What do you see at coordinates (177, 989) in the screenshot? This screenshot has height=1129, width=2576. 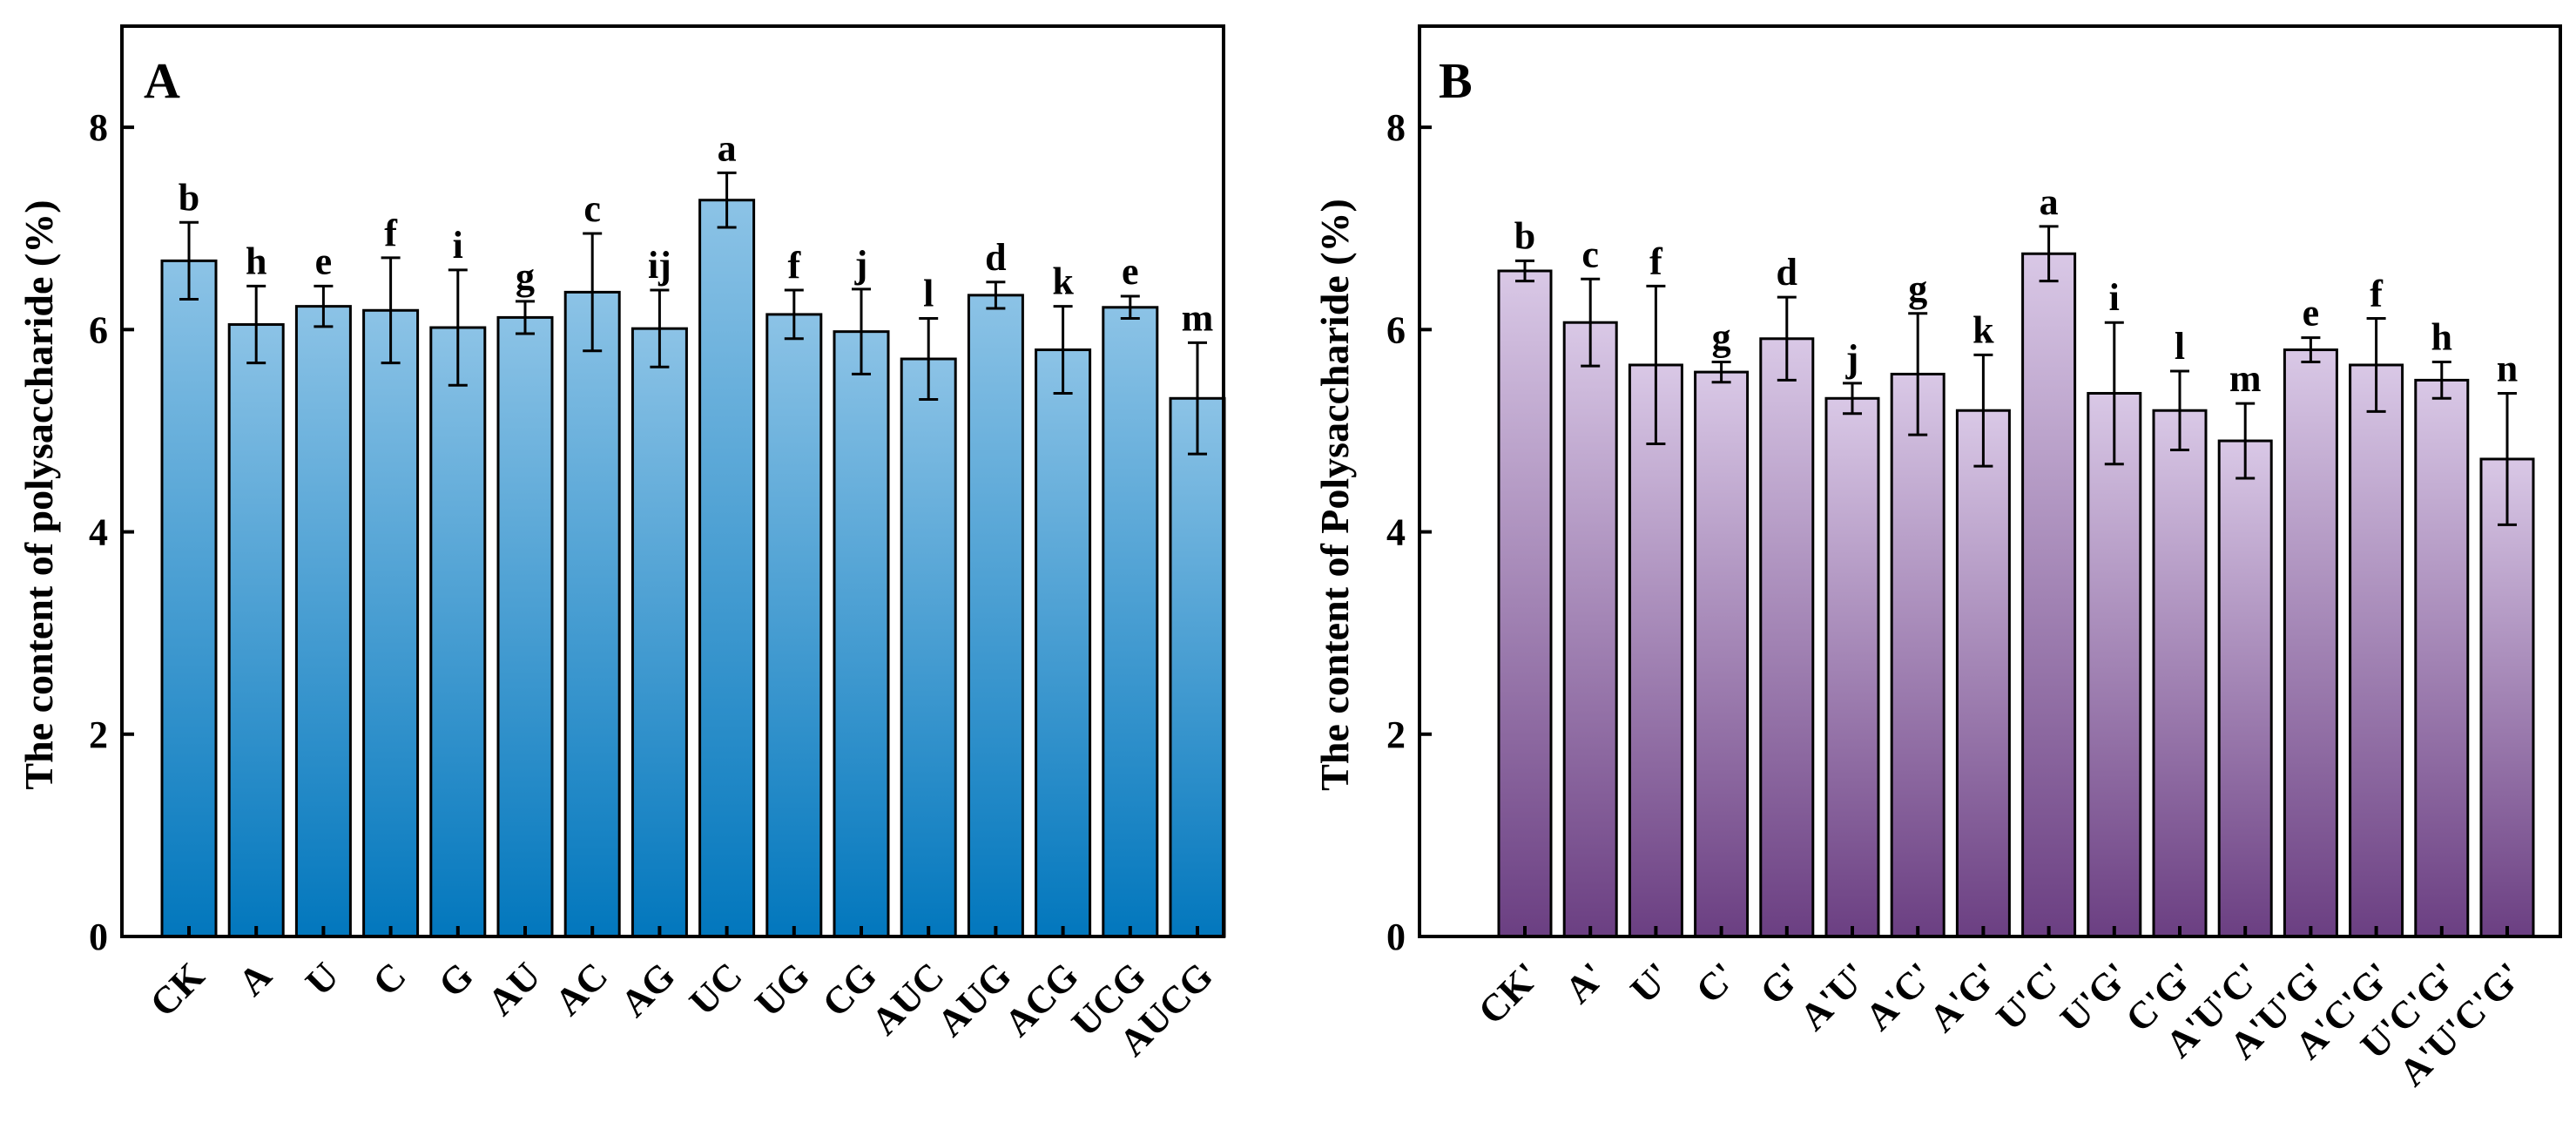 I see `category-label-a-0: CK` at bounding box center [177, 989].